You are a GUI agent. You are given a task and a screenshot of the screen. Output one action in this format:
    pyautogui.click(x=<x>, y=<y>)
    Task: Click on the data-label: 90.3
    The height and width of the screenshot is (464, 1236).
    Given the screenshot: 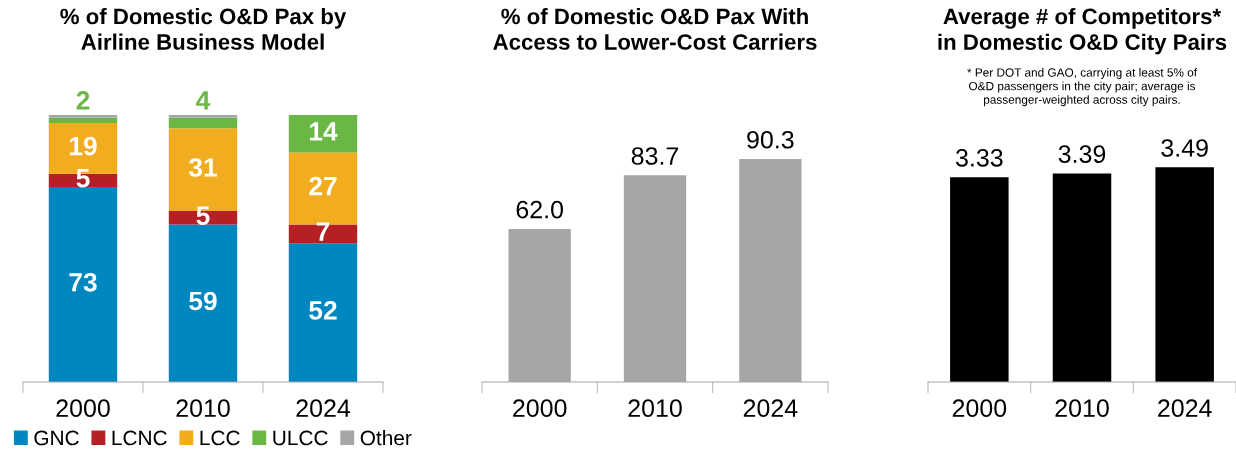 What is the action you would take?
    pyautogui.click(x=770, y=139)
    